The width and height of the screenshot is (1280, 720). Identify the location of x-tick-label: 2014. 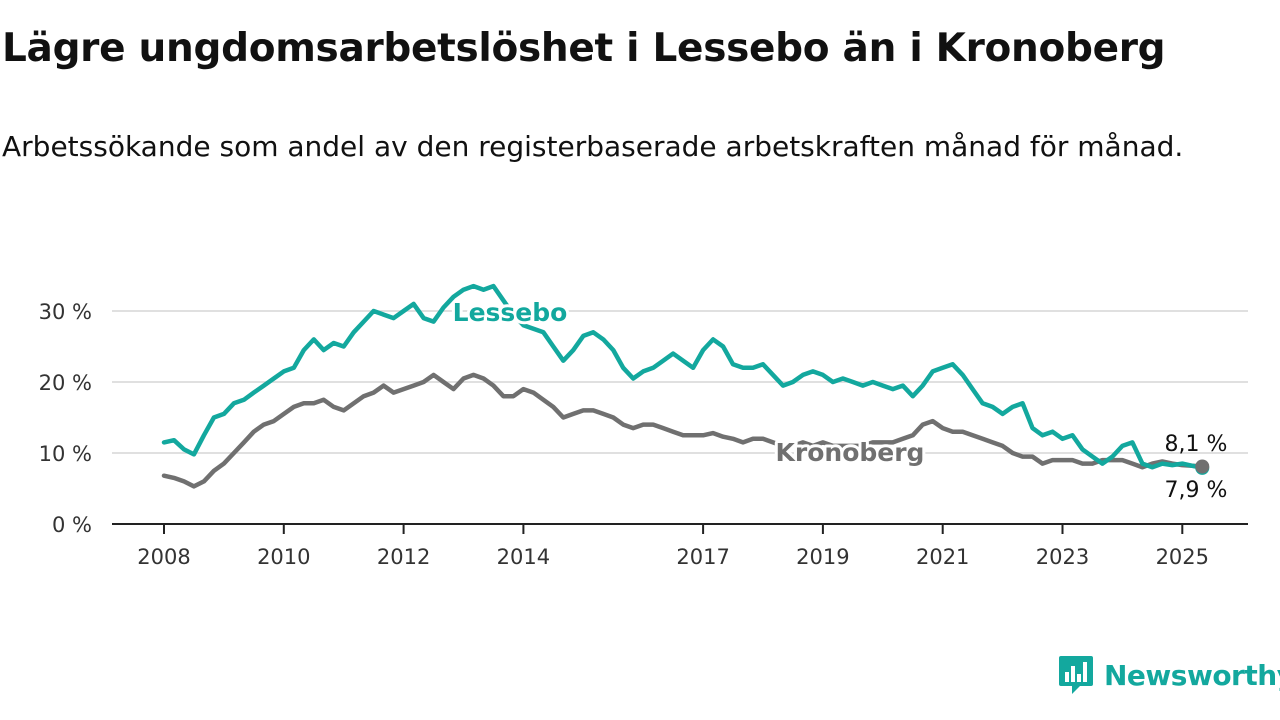
(523, 557).